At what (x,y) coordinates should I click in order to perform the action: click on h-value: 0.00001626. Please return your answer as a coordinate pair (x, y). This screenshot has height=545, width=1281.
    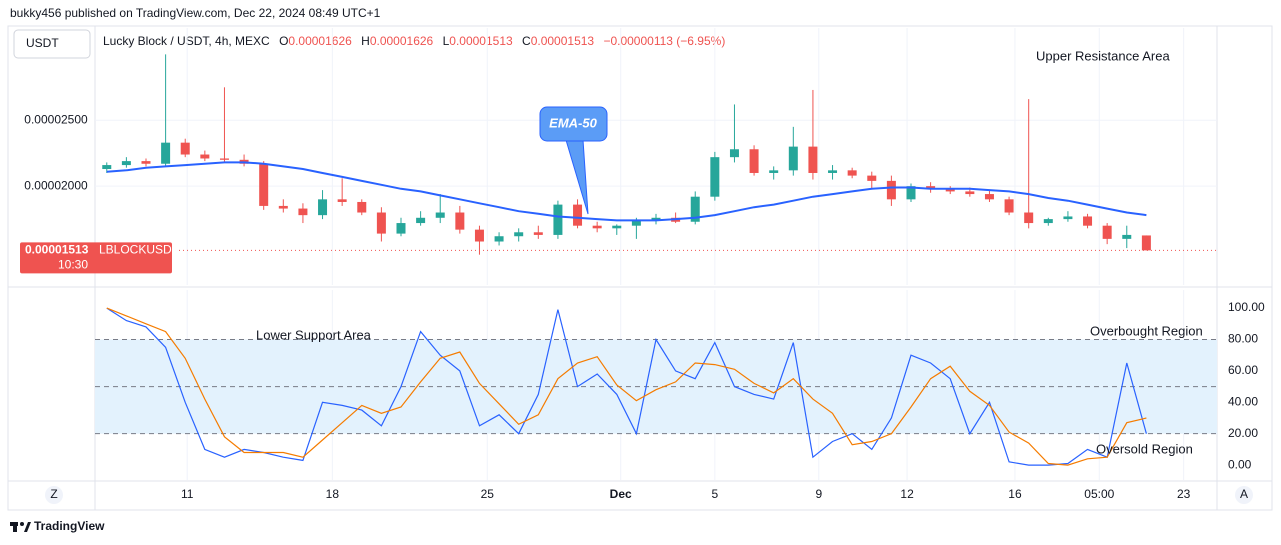
    Looking at the image, I should click on (402, 41).